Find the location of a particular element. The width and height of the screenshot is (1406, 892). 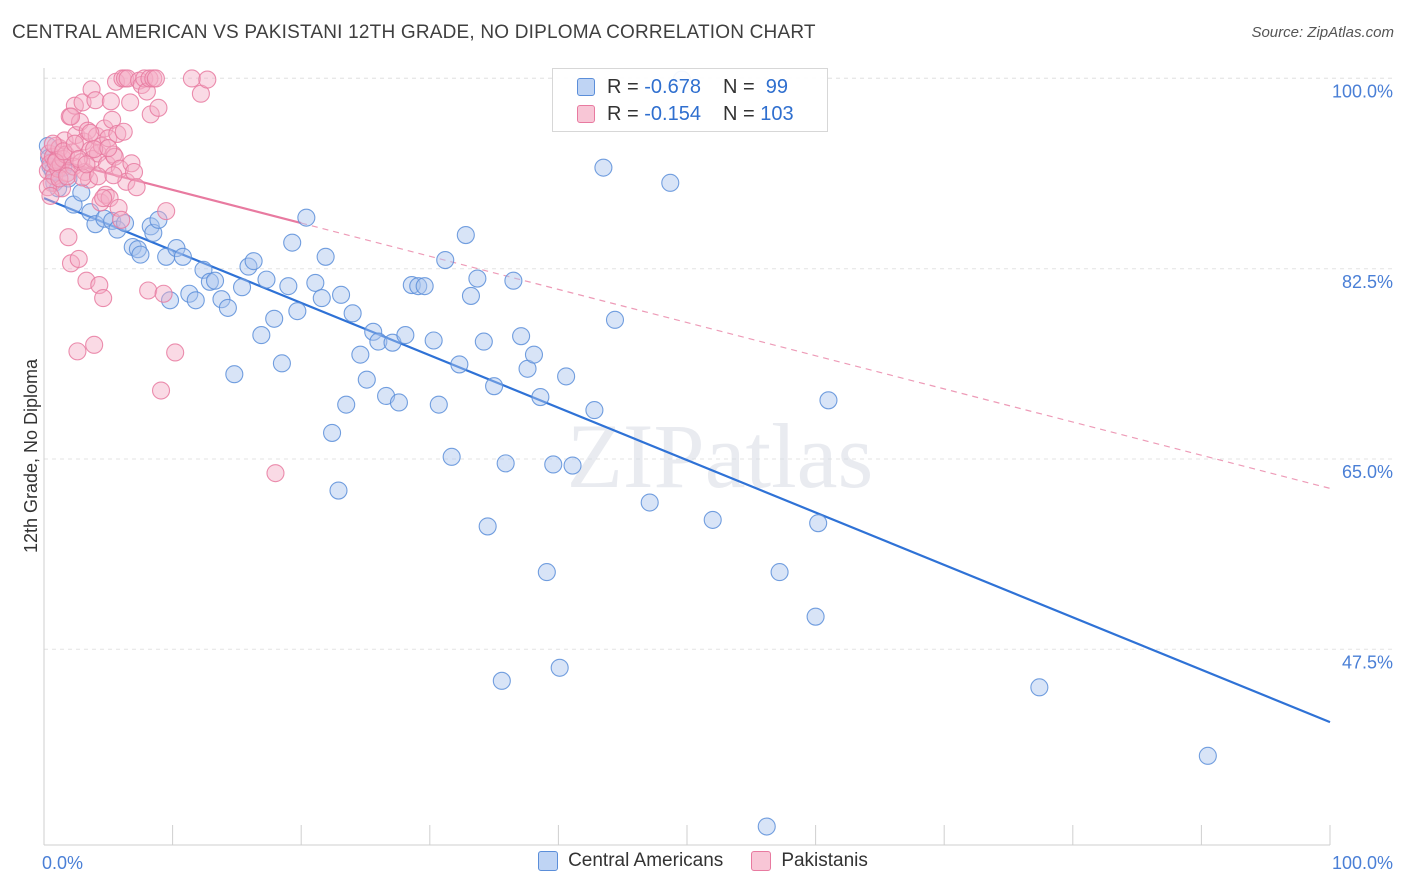

legend-item-pakistanis: Pakistanis is located at coordinates (809, 861).